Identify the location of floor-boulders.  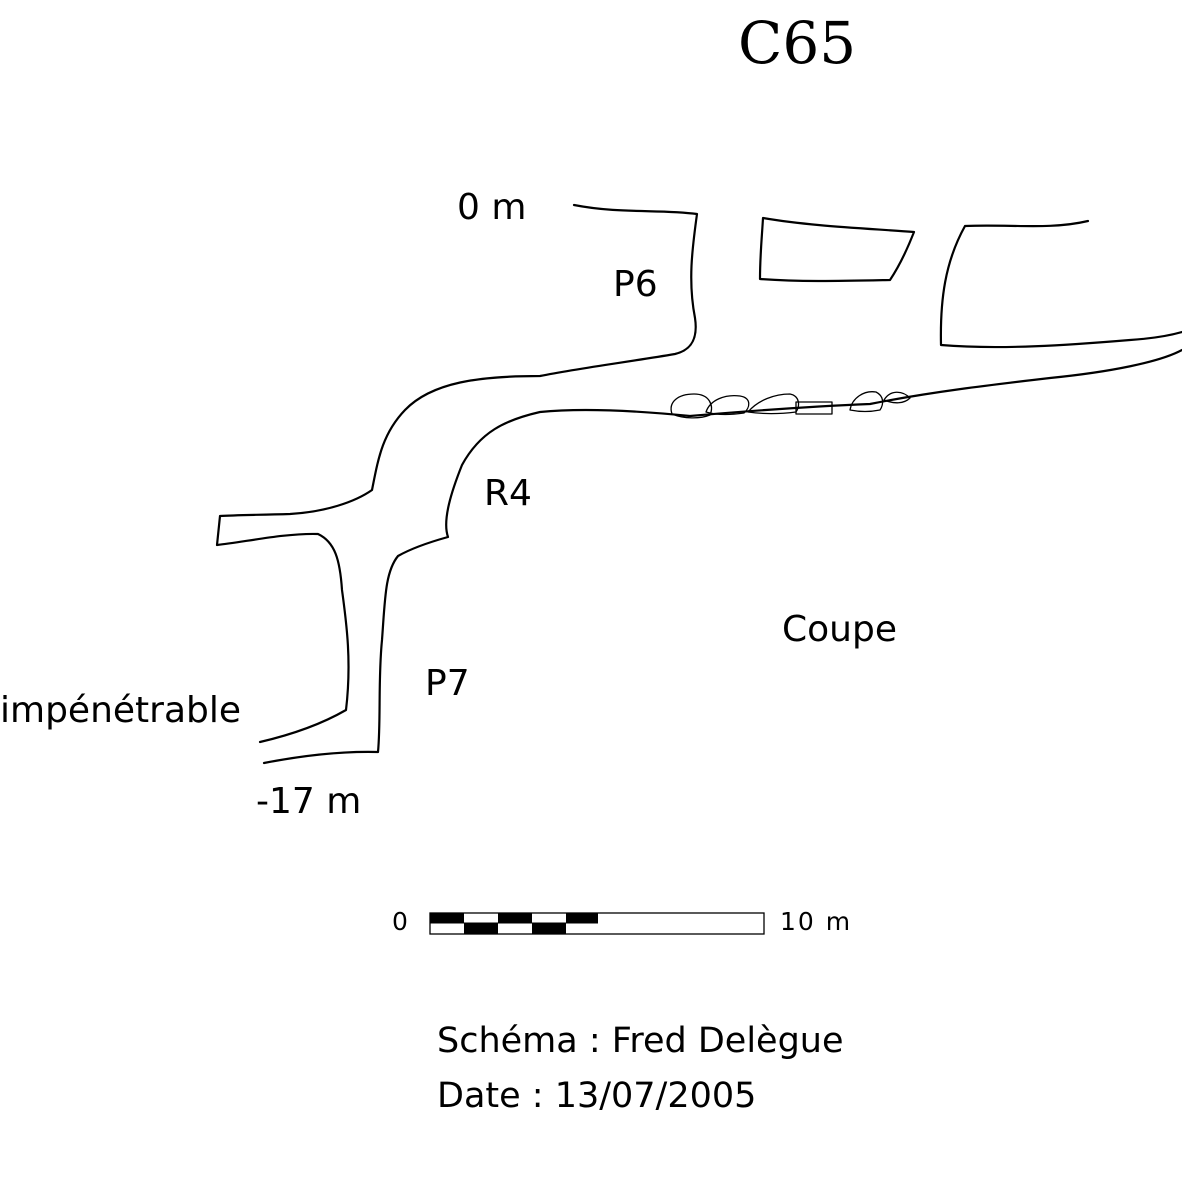
(790, 405).